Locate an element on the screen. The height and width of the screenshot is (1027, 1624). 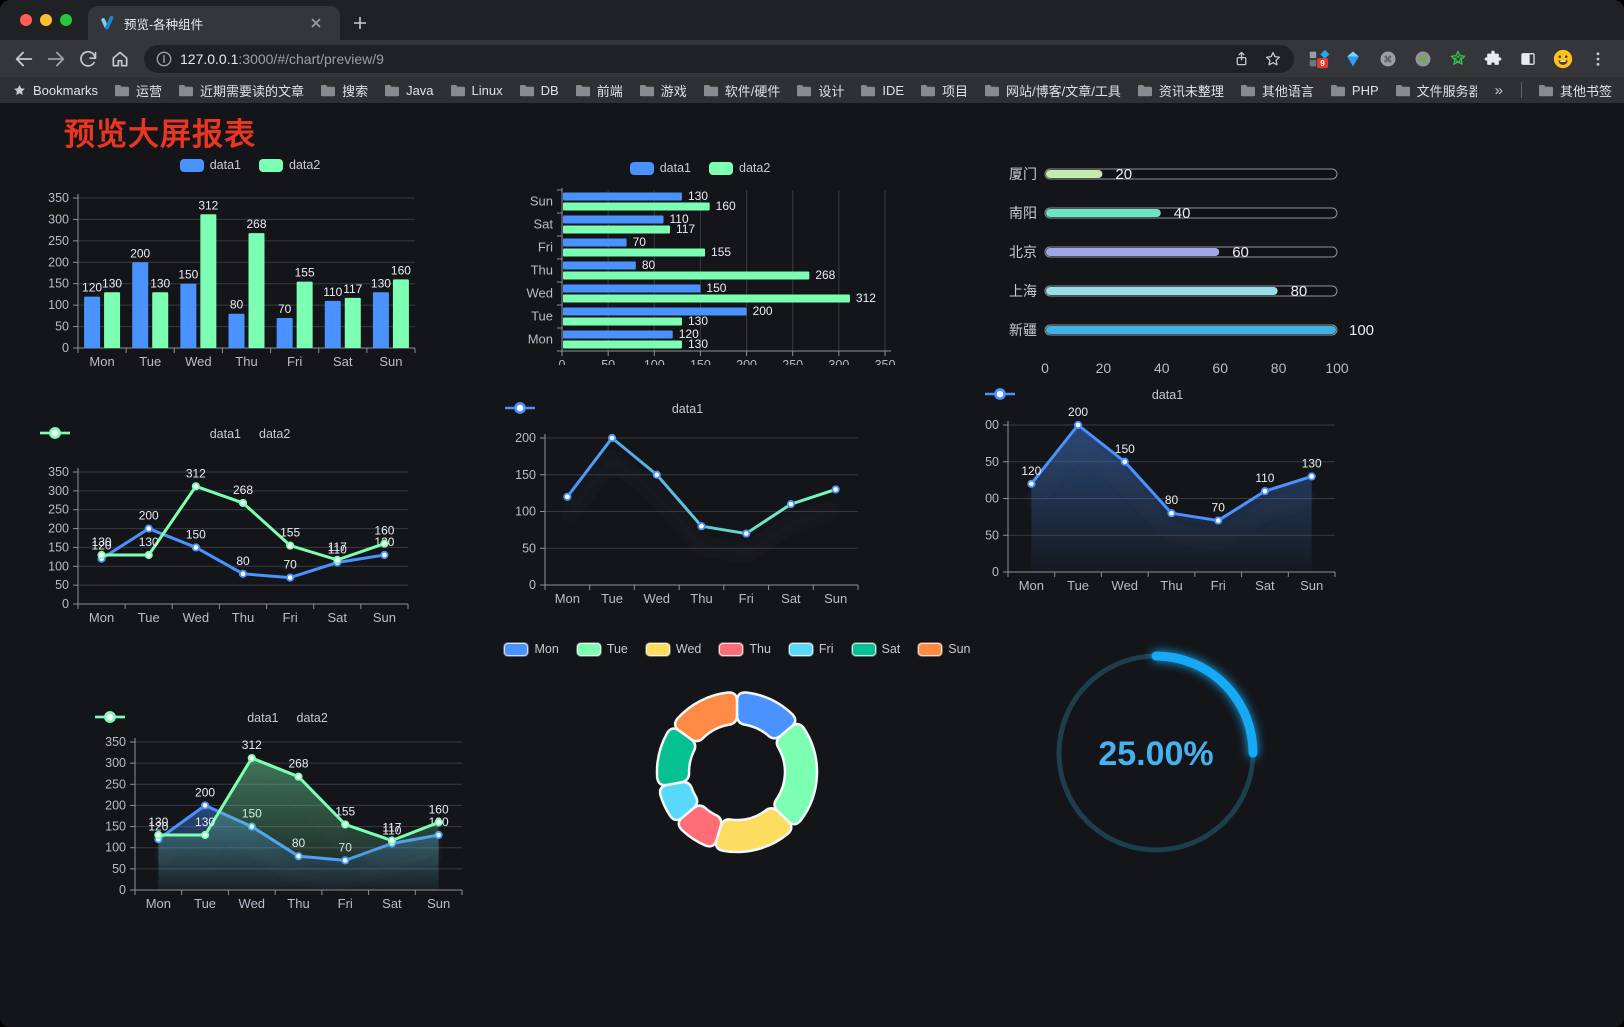
chart-gauge-ring: 25.00% is located at coordinates (1157, 752).